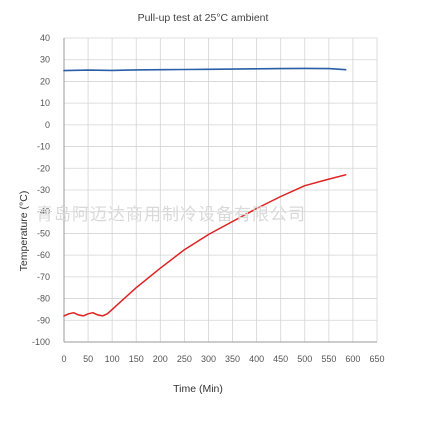 The height and width of the screenshot is (422, 443). Describe the element at coordinates (136, 359) in the screenshot. I see `x-tick-label: 150` at that location.